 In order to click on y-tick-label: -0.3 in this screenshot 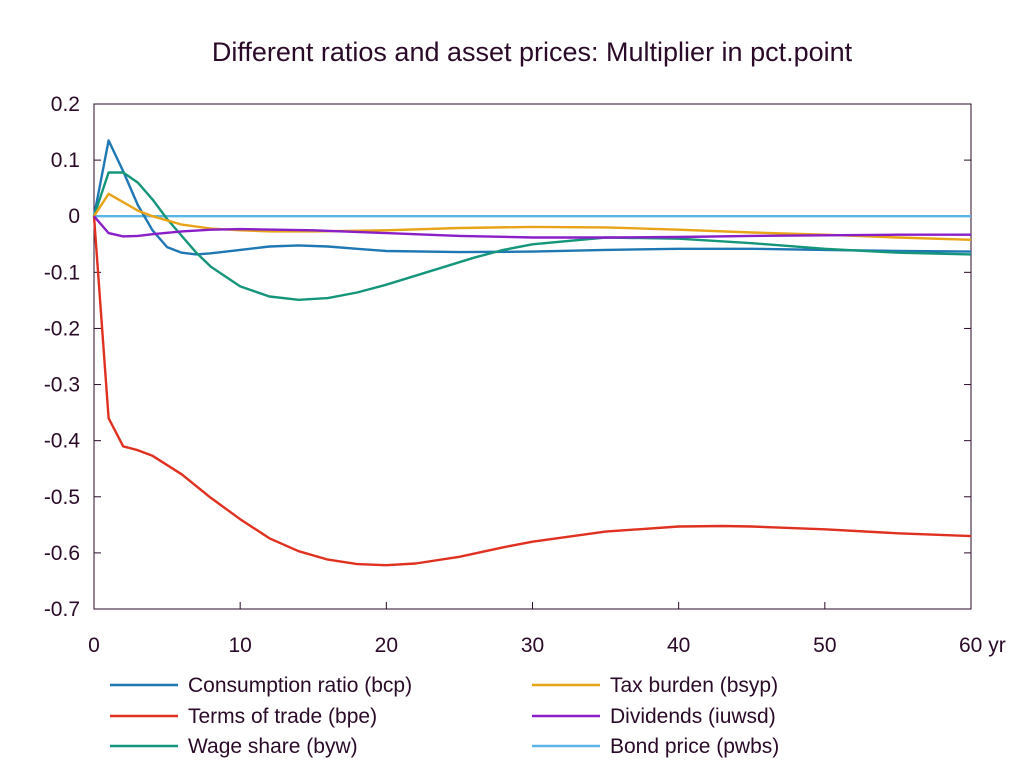, I will do `click(62, 385)`.